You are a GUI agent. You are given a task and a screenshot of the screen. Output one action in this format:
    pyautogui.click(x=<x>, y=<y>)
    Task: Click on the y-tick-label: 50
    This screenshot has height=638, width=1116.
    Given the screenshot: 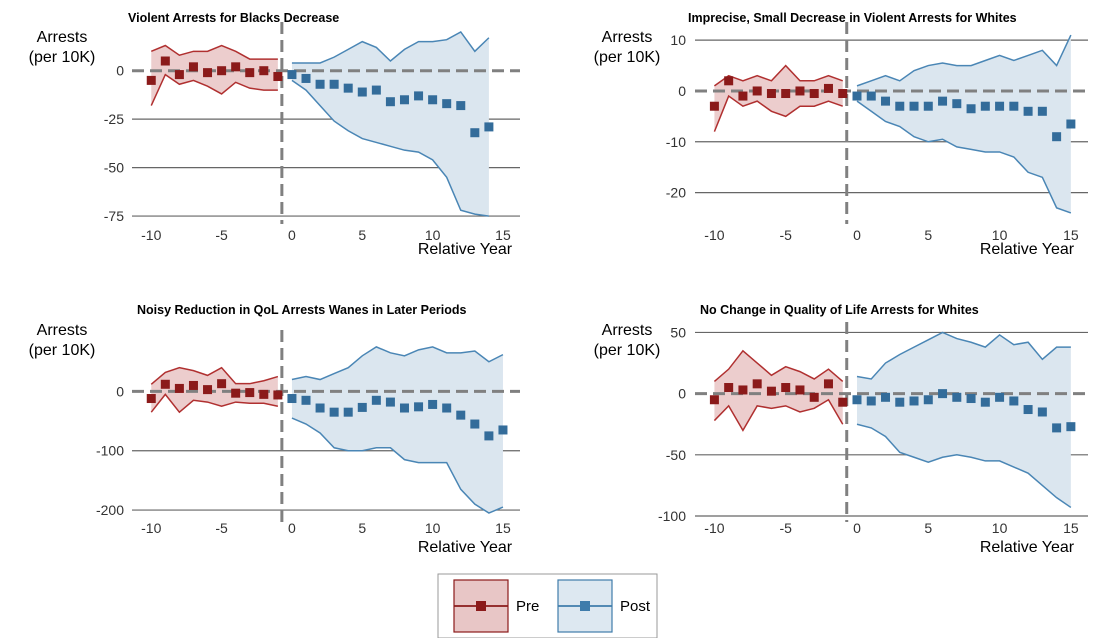 What is the action you would take?
    pyautogui.click(x=678, y=332)
    